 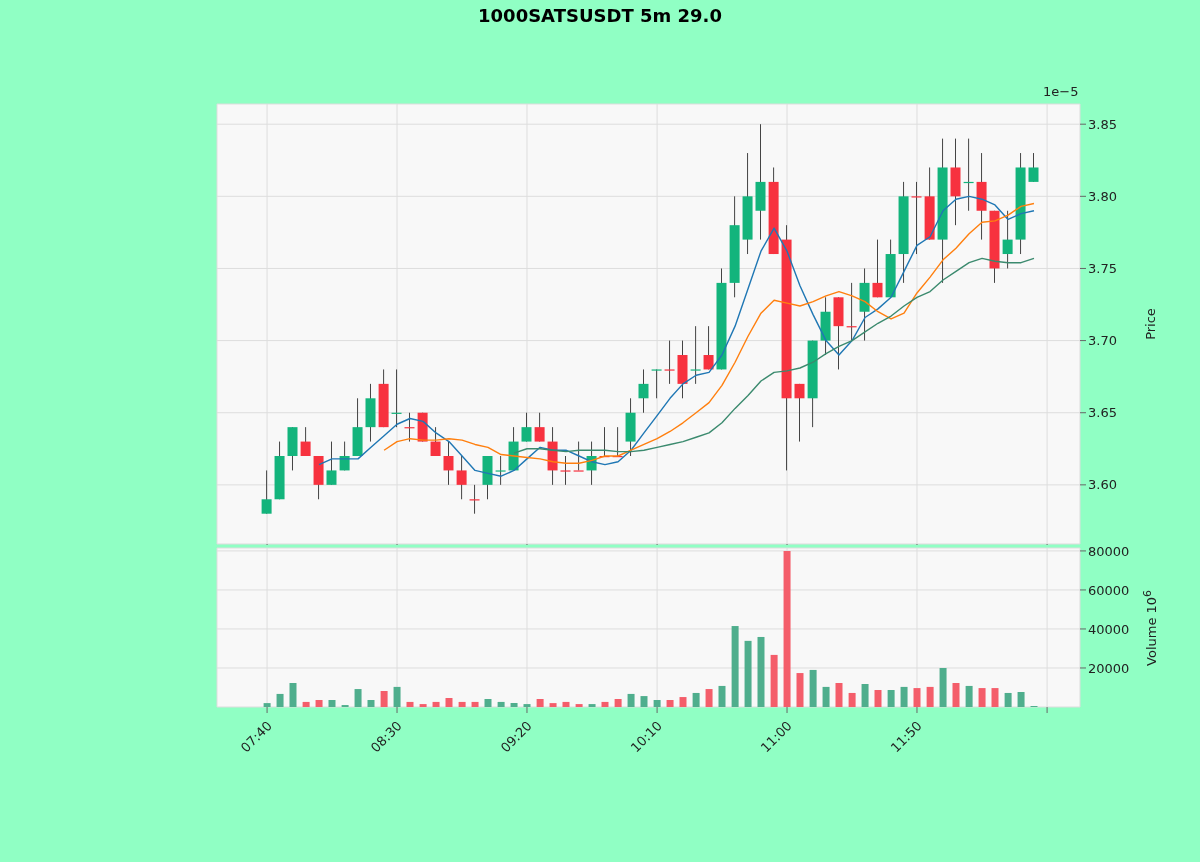 What do you see at coordinates (1109, 551) in the screenshot?
I see `y-tick-label: 80000` at bounding box center [1109, 551].